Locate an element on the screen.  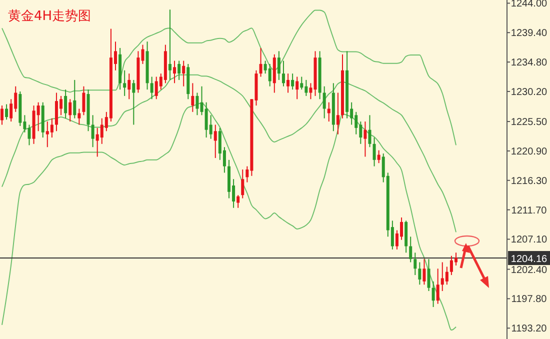
y-tick-label: 1207.10 is located at coordinates (529, 240).